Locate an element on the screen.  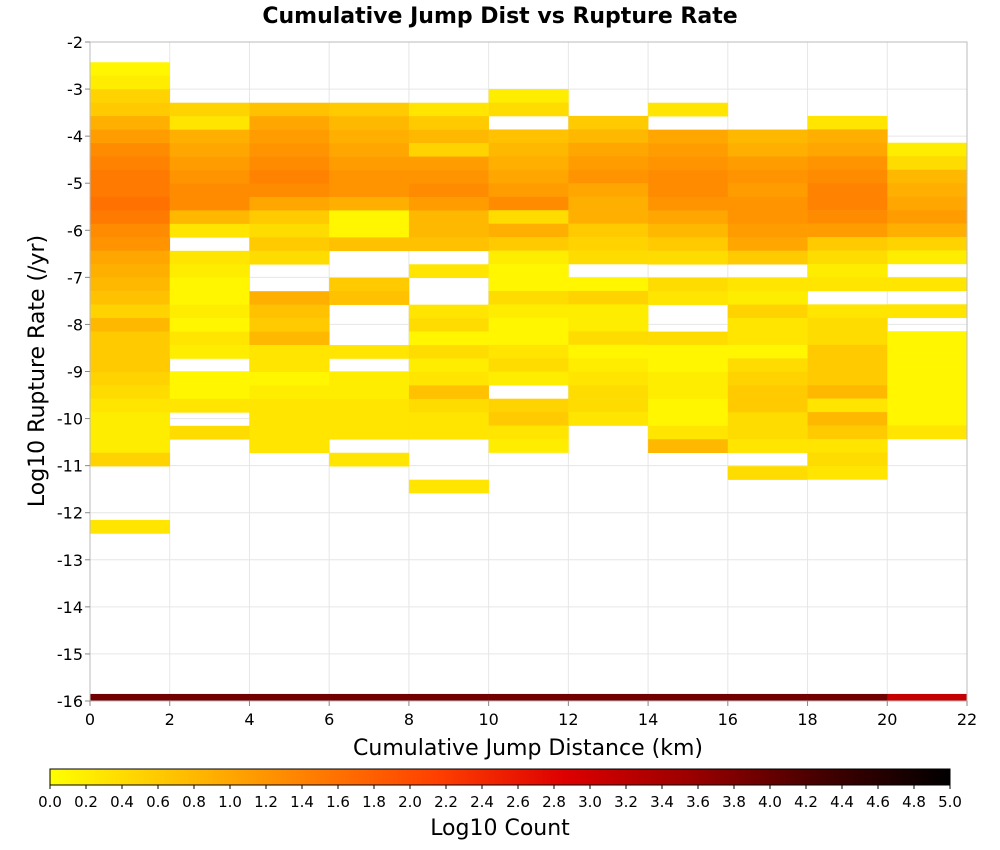
y-axis-label: Log10 Rupture Rate (/yr) is located at coordinates (37, 371).